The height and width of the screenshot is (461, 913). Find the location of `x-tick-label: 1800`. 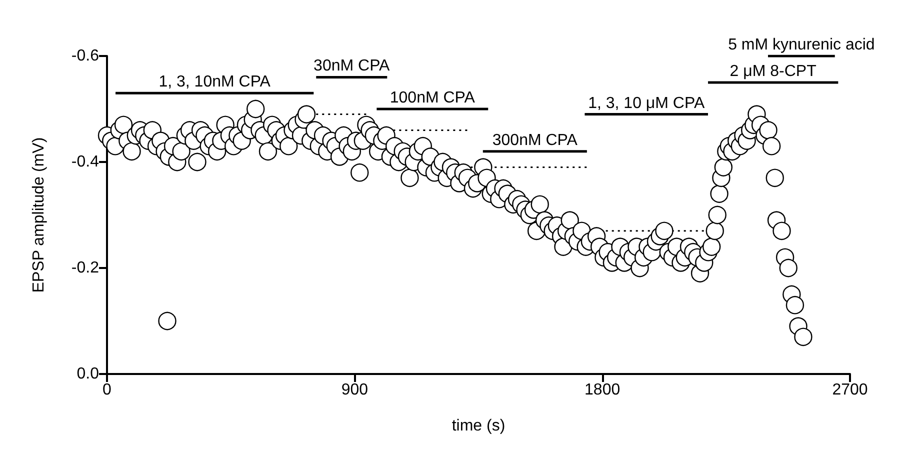

x-tick-label: 1800 is located at coordinates (602, 390).